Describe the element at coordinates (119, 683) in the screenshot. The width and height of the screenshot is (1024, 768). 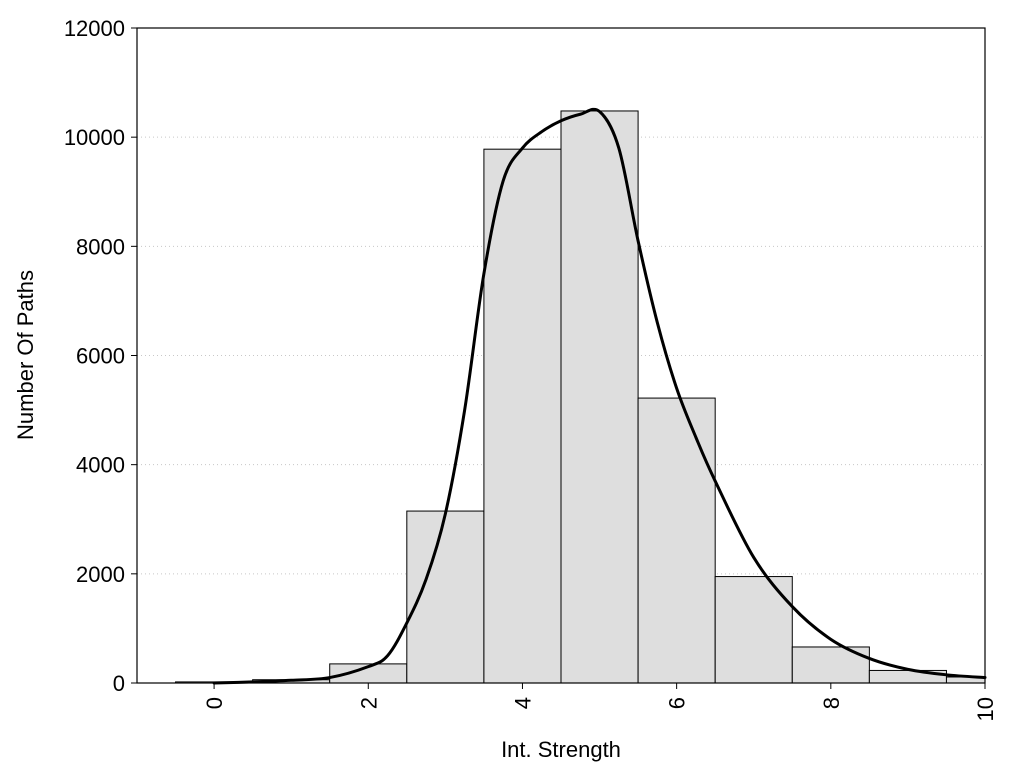
I see `y-tick-label: 0` at that location.